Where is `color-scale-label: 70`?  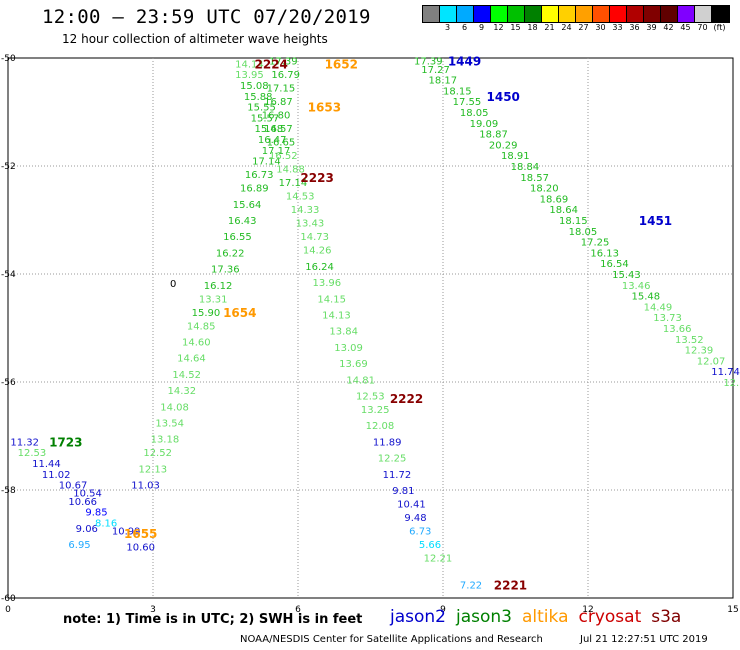
color-scale-label: 70 is located at coordinates (702, 27).